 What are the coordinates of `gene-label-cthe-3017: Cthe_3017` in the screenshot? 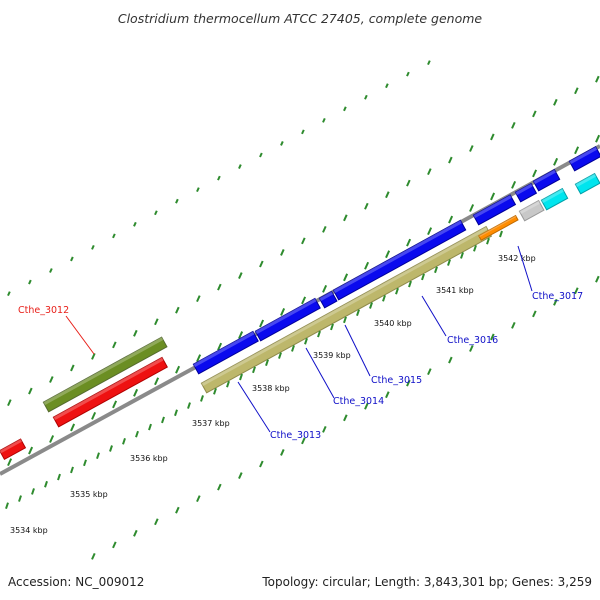 It's located at (557, 296).